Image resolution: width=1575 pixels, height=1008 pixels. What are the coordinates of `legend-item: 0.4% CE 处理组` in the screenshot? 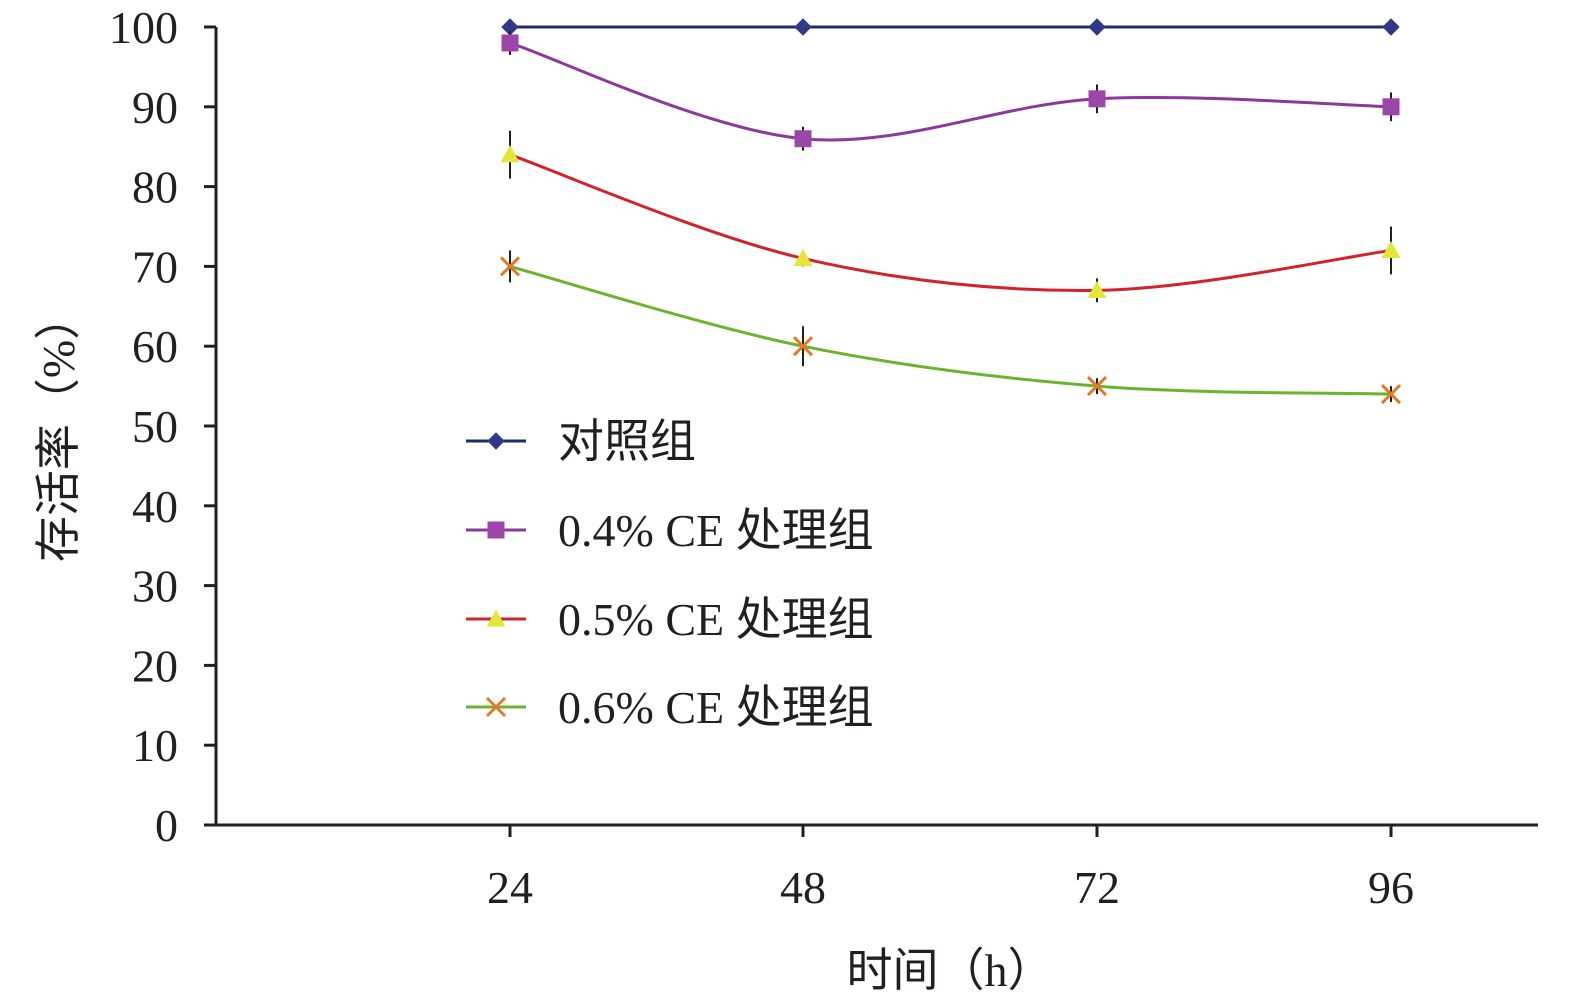 It's located at (670, 530).